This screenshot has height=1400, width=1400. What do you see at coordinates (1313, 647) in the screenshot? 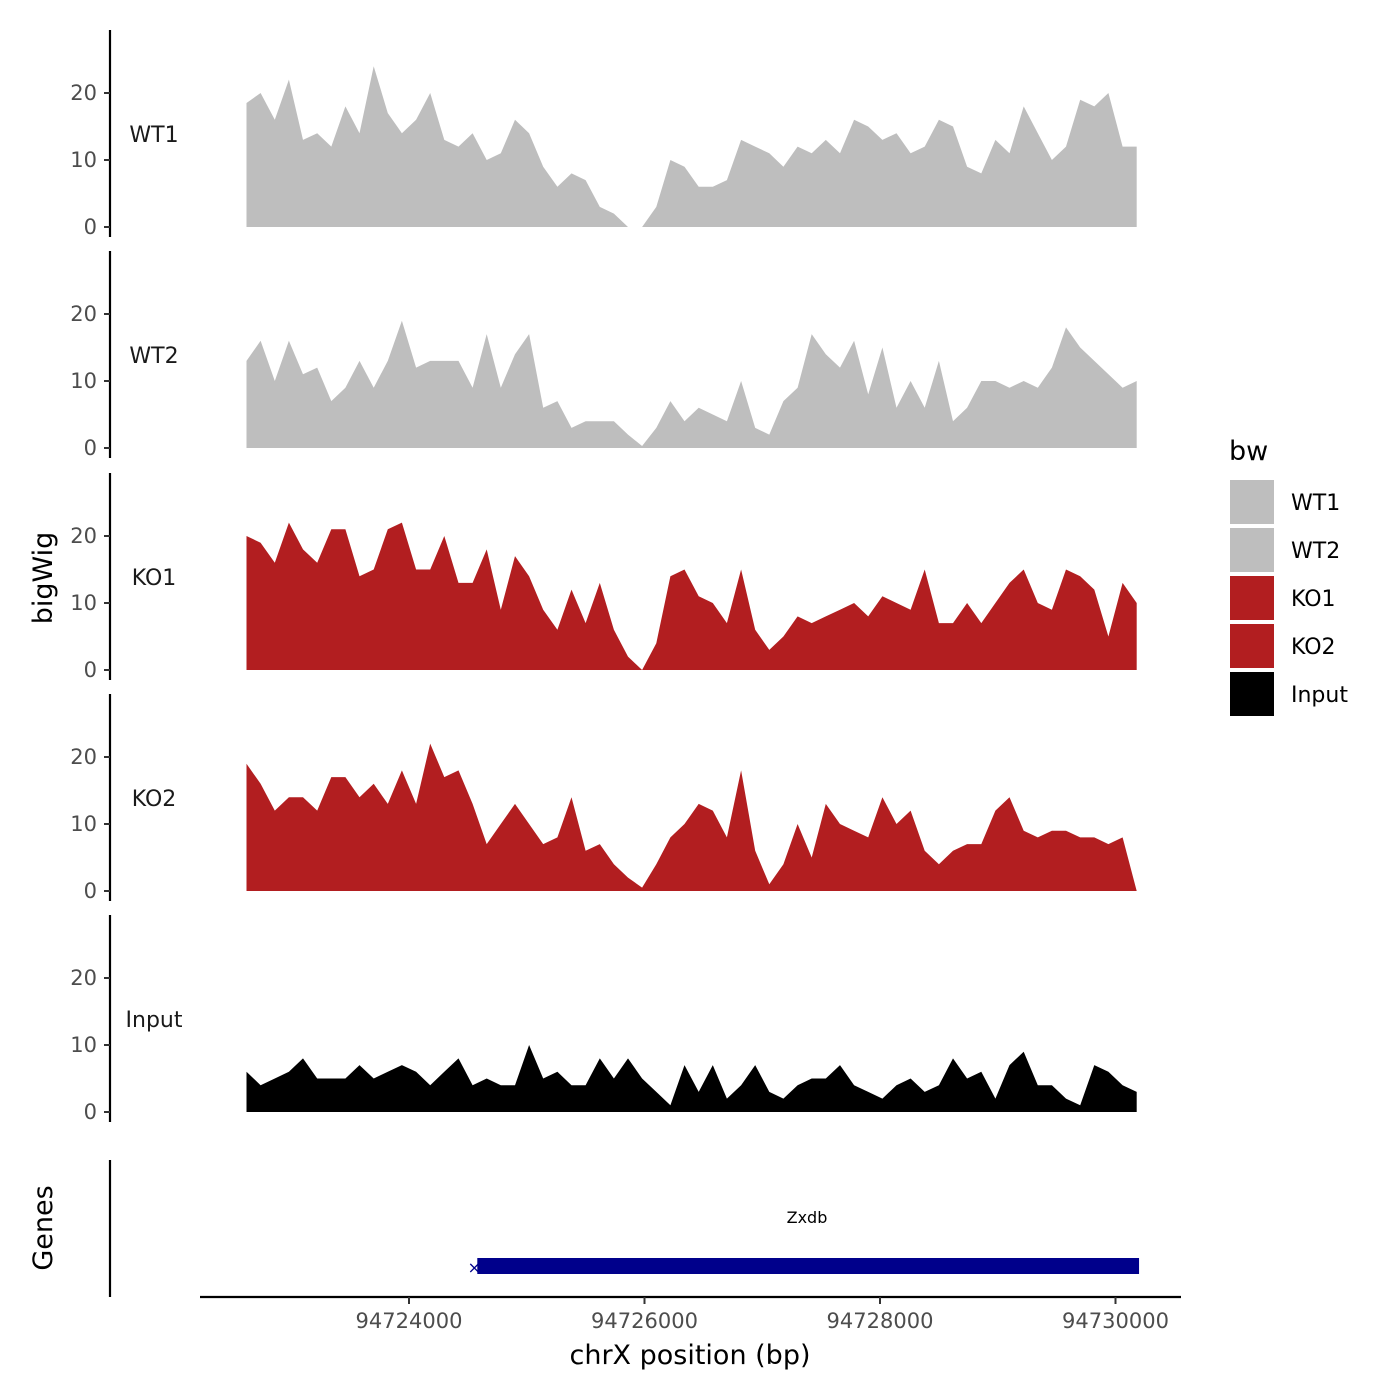
I see `legend-label: KO2` at bounding box center [1313, 647].